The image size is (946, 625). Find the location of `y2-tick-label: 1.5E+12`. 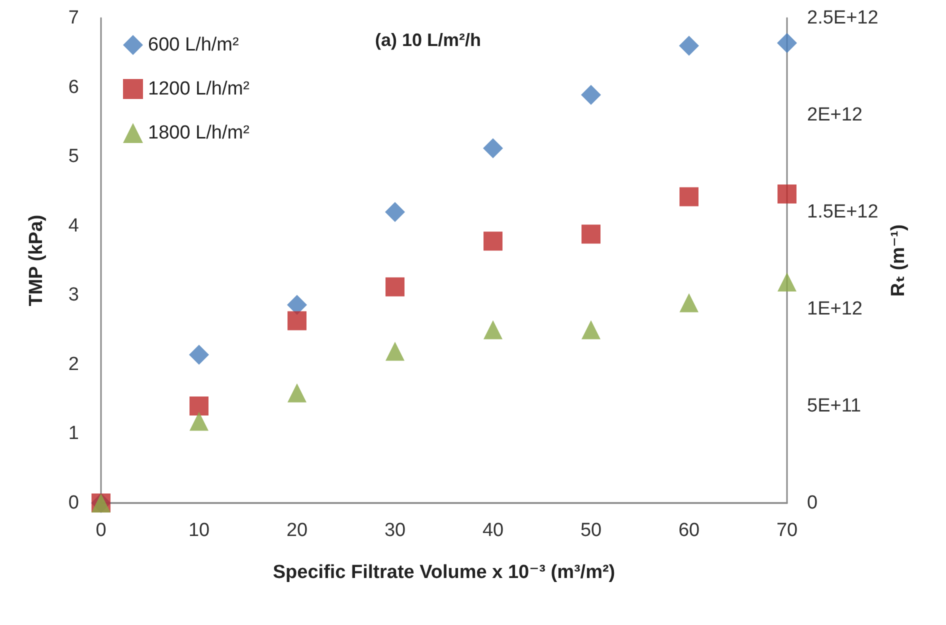

y2-tick-label: 1.5E+12 is located at coordinates (842, 212).